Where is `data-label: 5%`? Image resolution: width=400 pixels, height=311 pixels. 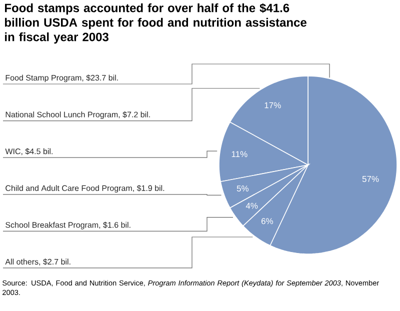
data-label: 5% is located at coordinates (242, 189).